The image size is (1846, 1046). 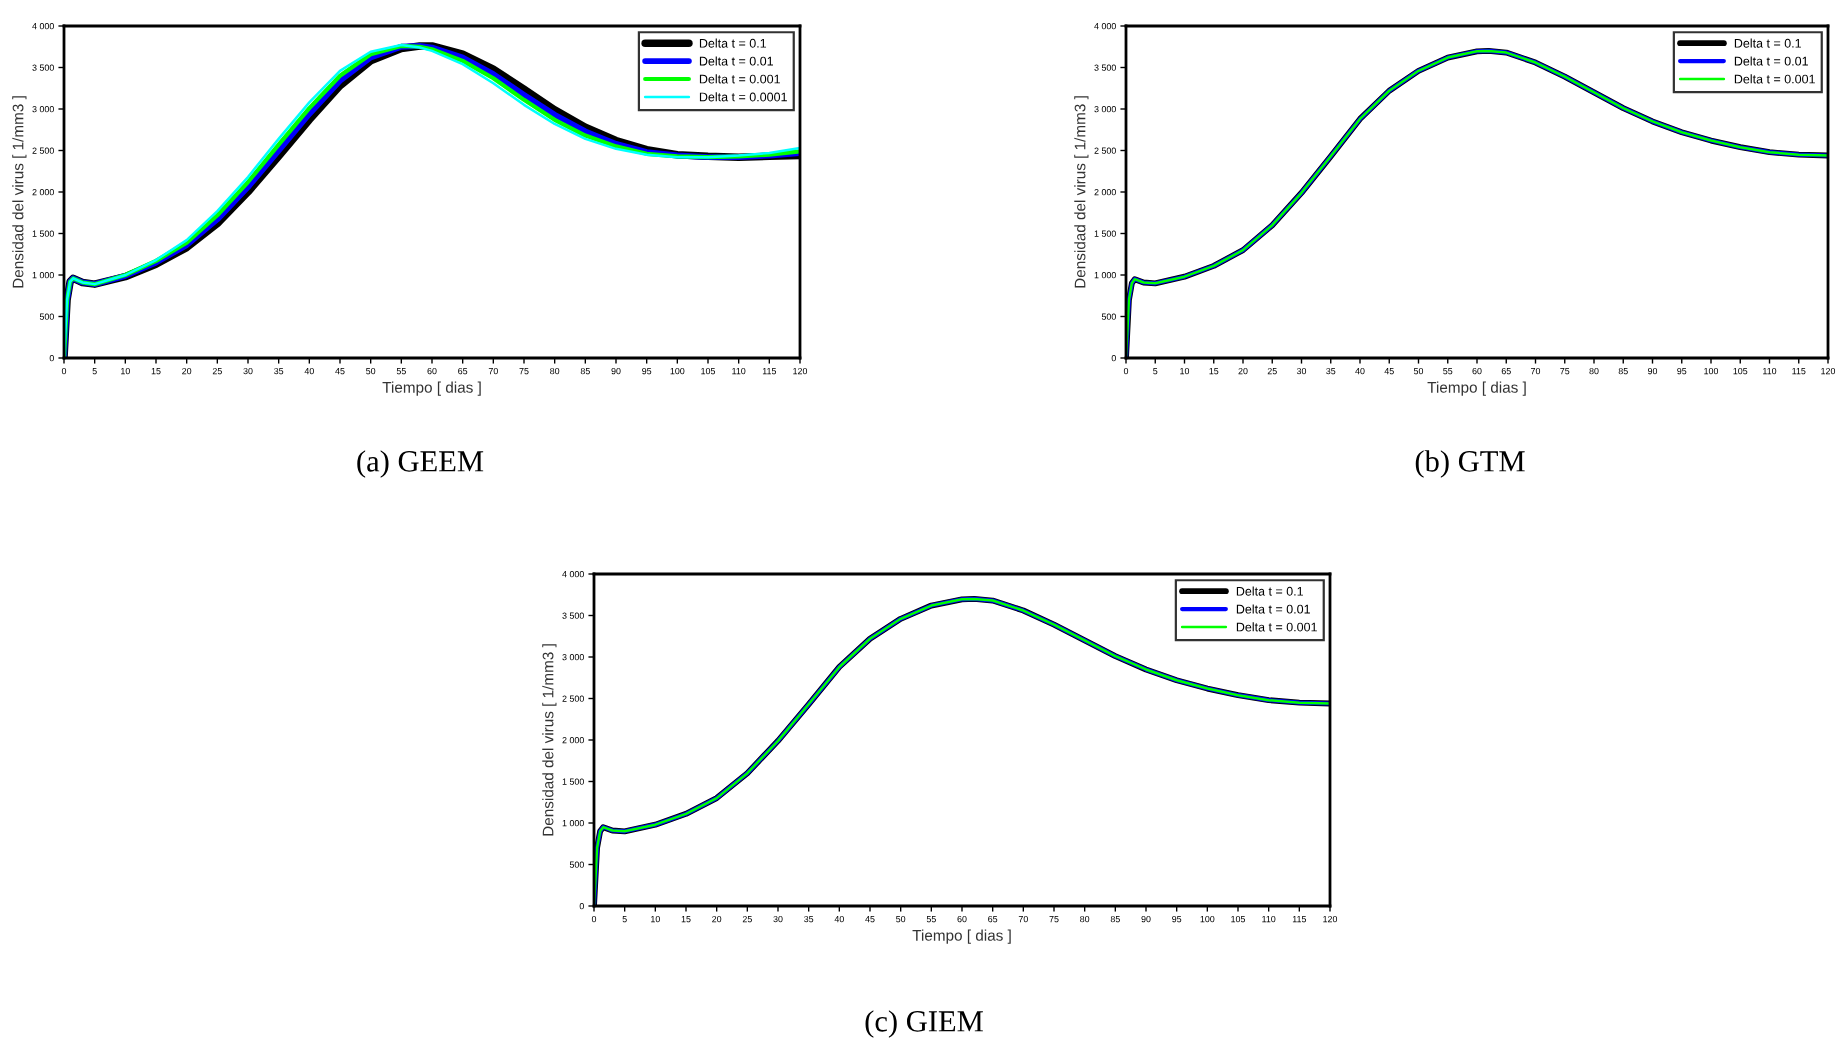 I want to click on text: (b) GTM, so click(x=1470, y=464).